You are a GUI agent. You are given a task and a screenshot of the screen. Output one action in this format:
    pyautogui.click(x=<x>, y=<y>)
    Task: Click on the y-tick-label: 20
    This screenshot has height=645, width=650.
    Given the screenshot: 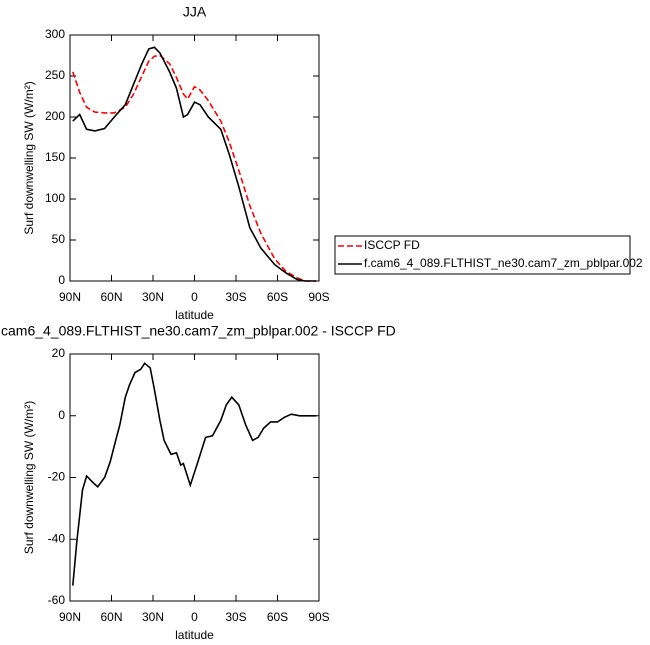 What is the action you would take?
    pyautogui.click(x=59, y=353)
    